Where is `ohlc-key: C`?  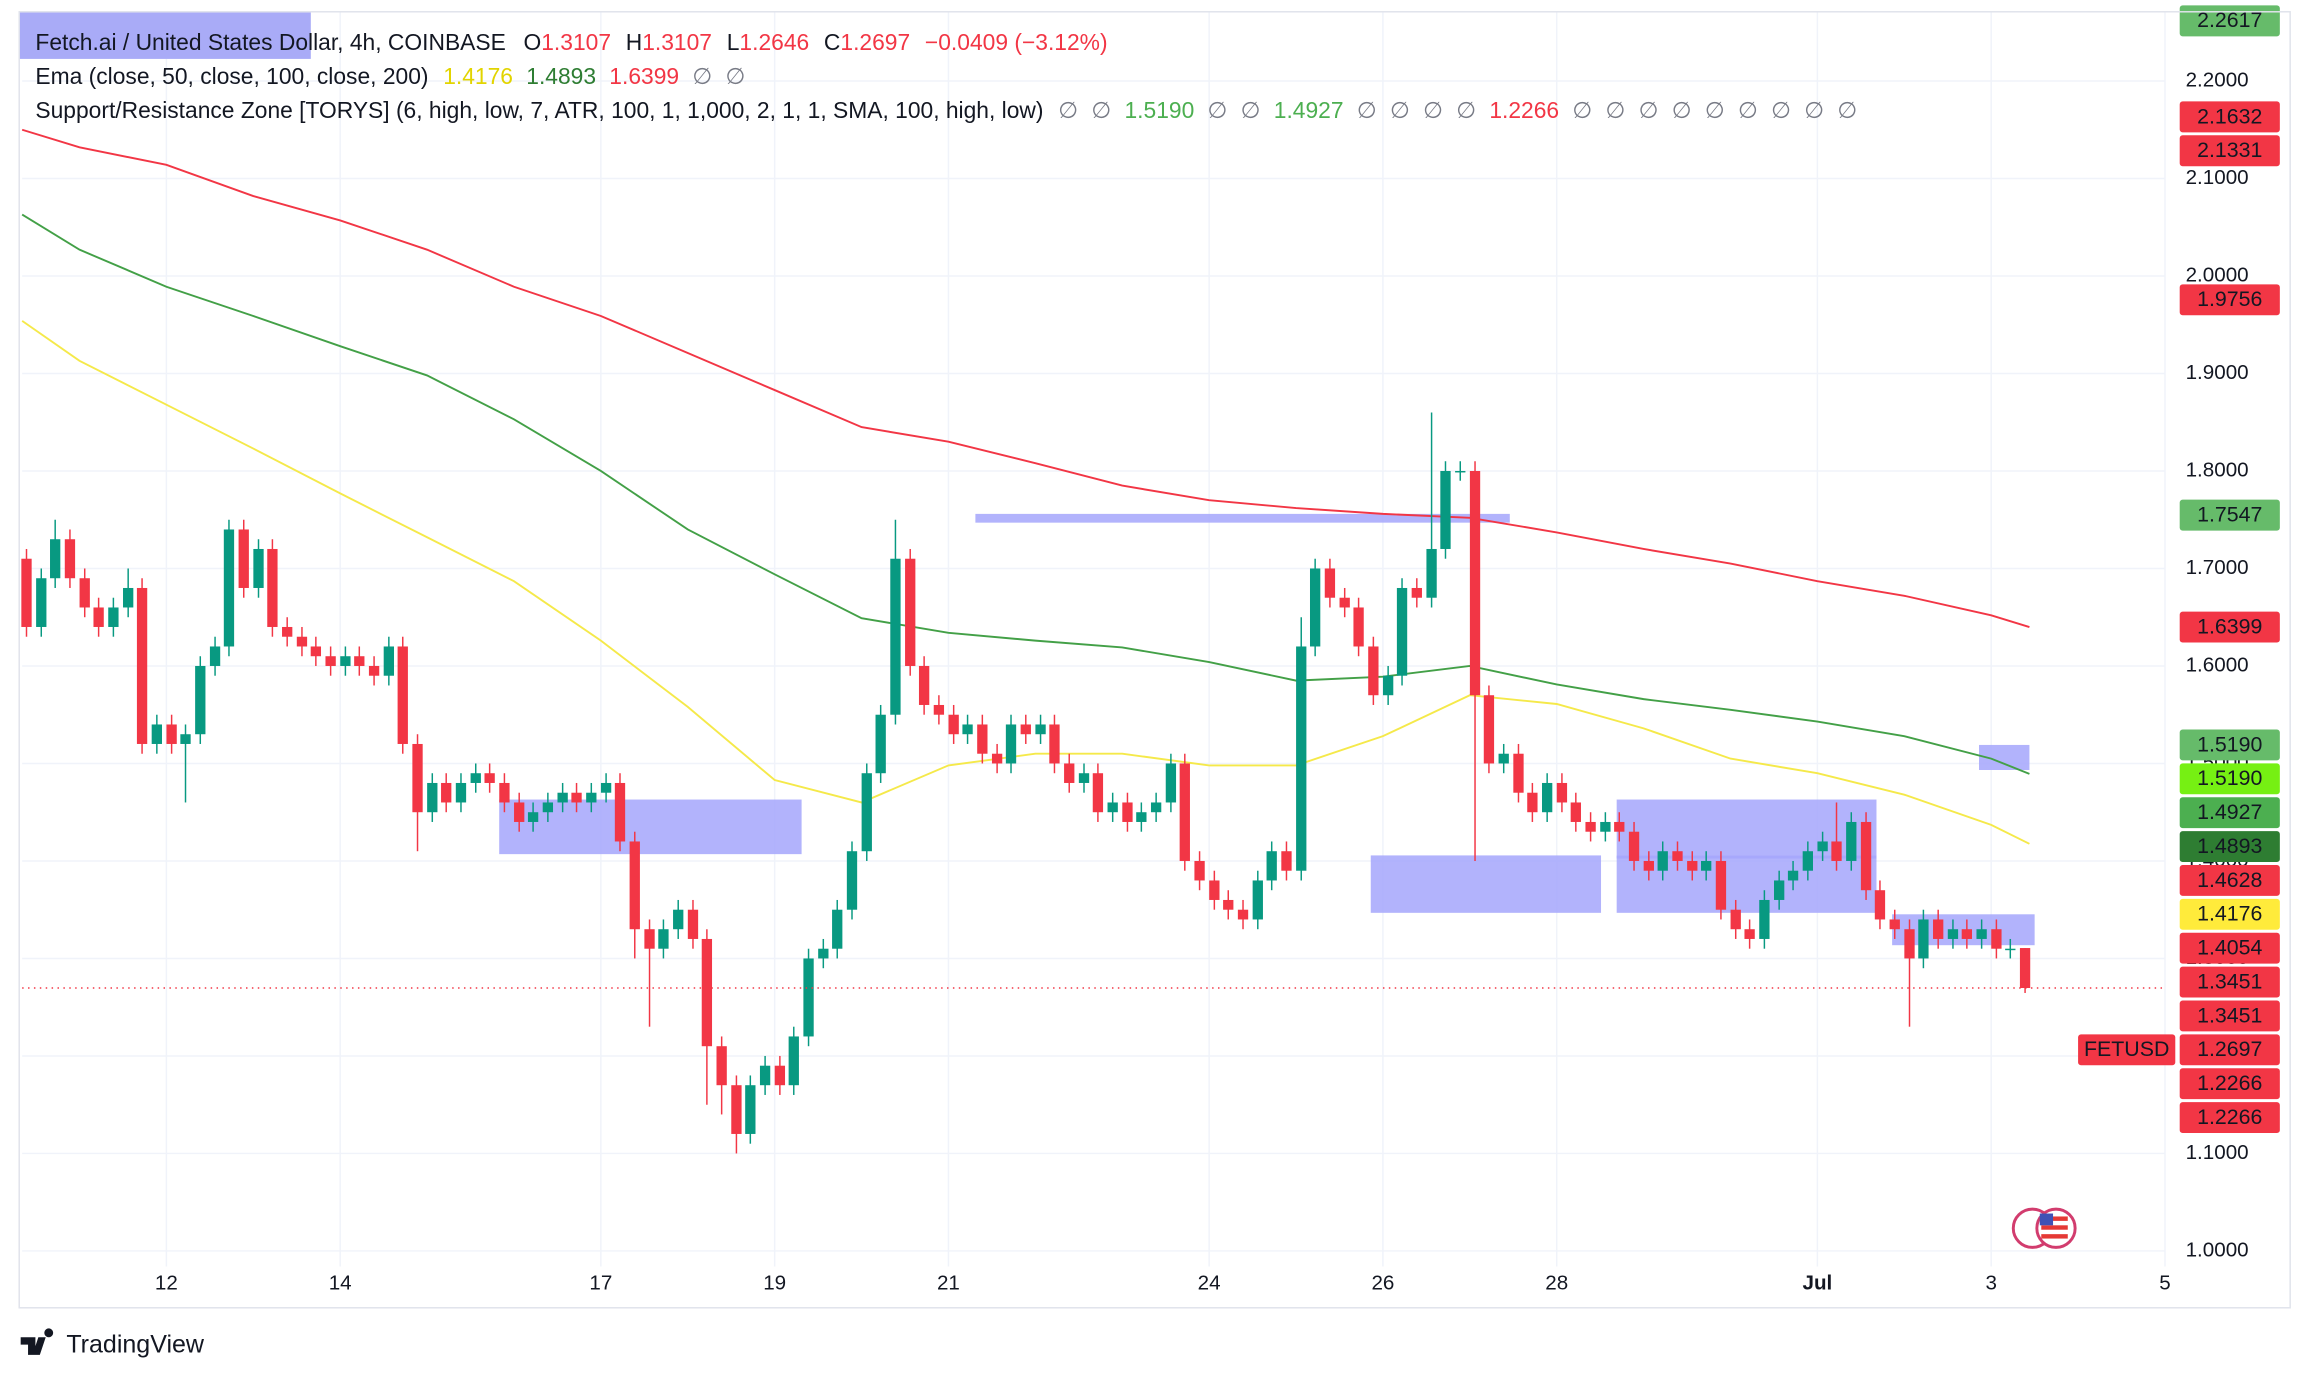 ohlc-key: C is located at coordinates (832, 42).